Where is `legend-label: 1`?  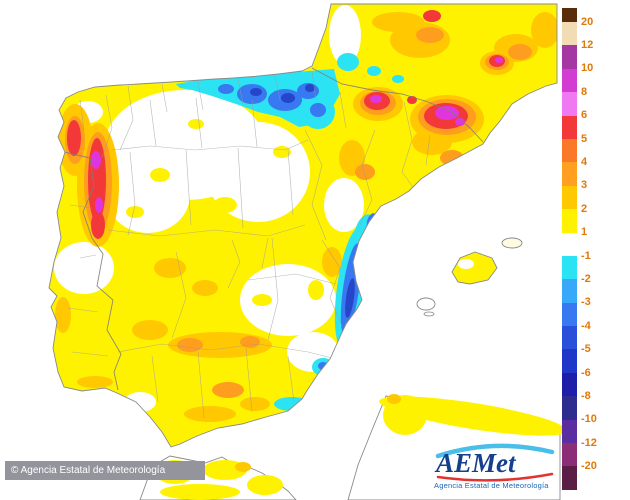
legend-label: 1 is located at coordinates (584, 232).